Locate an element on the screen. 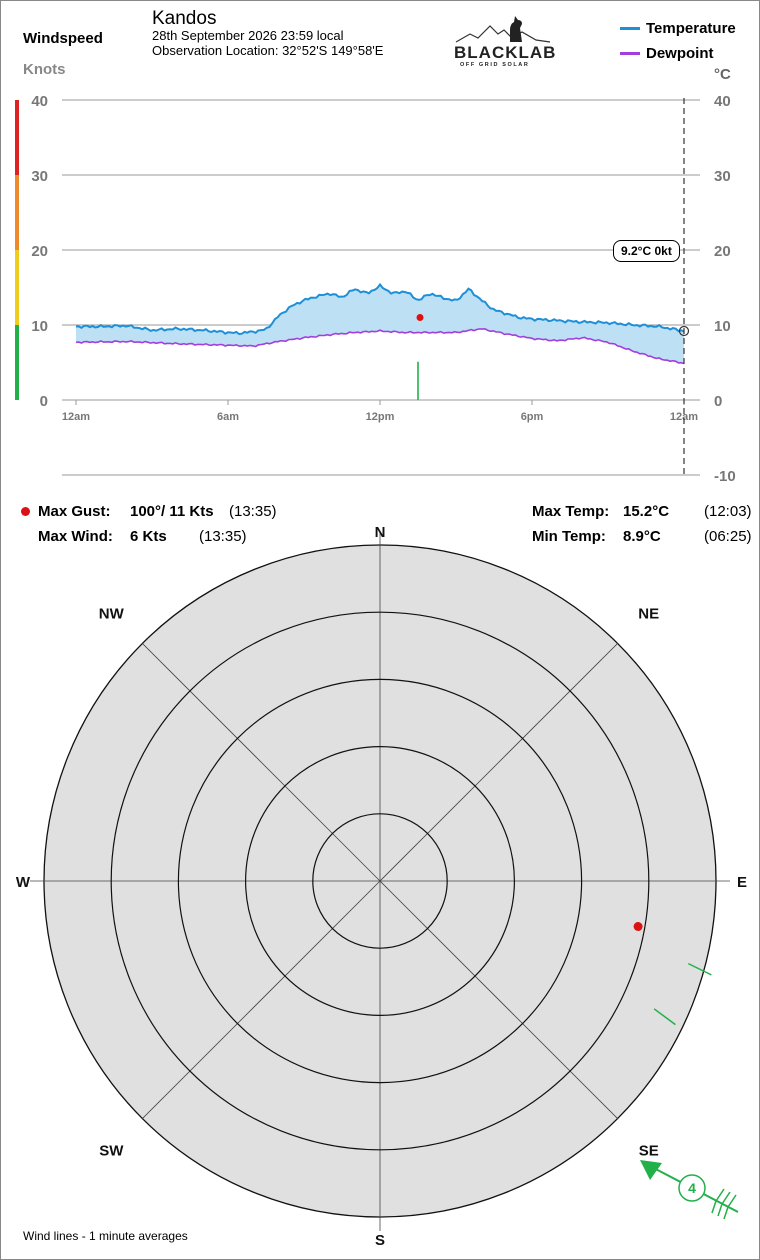 This screenshot has width=760, height=1260. right-axis-tick: 20 is located at coordinates (722, 251).